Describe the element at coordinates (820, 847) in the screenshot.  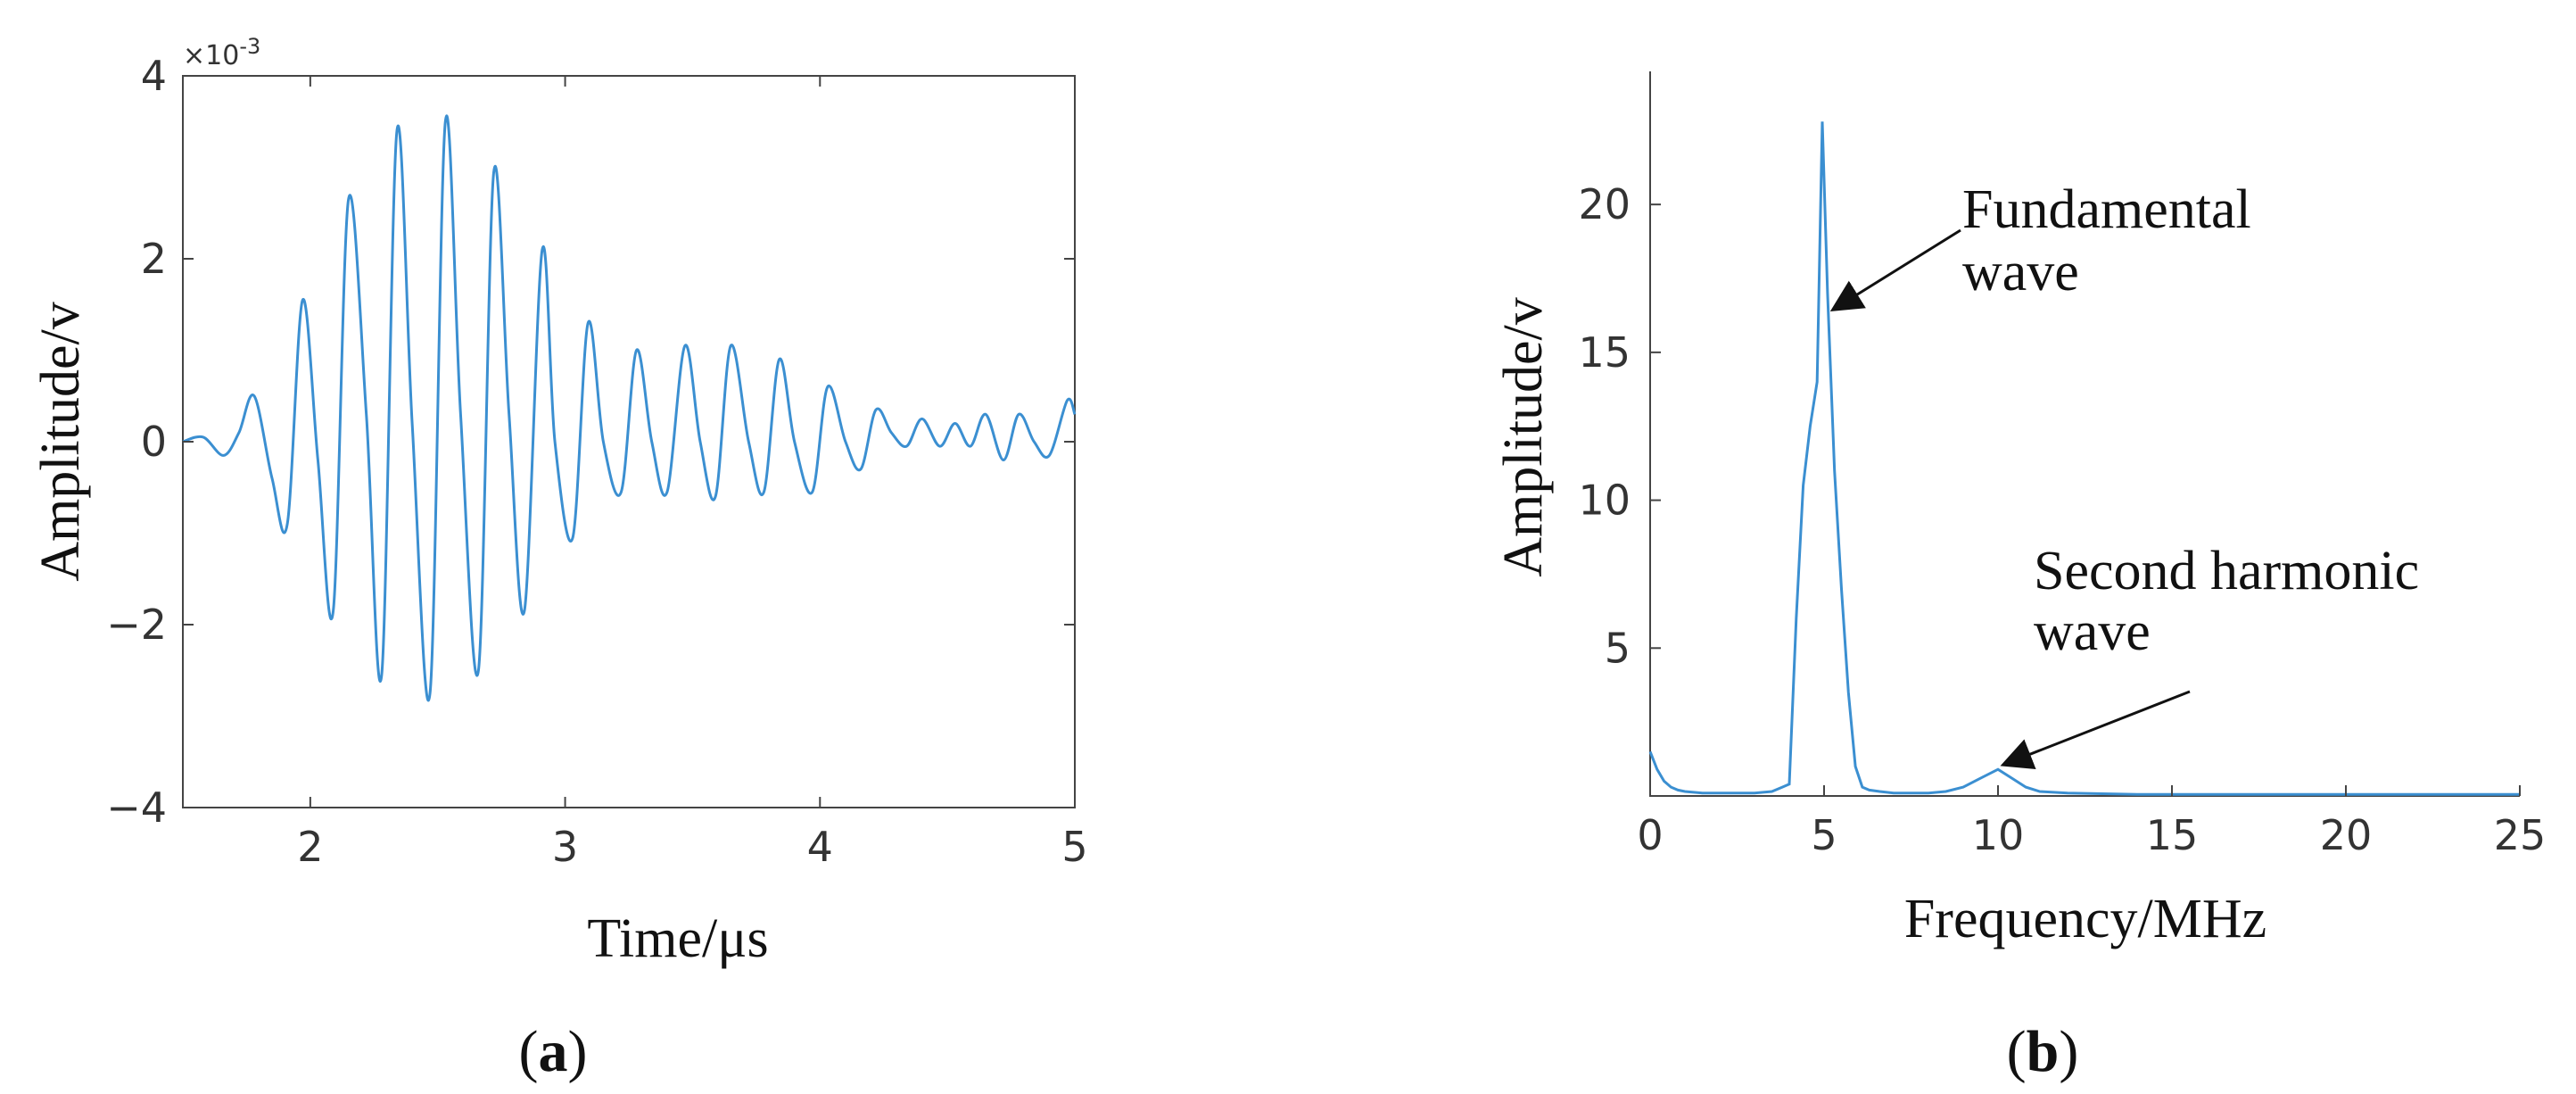
I see `chart-a-x-tick-label: 4` at that location.